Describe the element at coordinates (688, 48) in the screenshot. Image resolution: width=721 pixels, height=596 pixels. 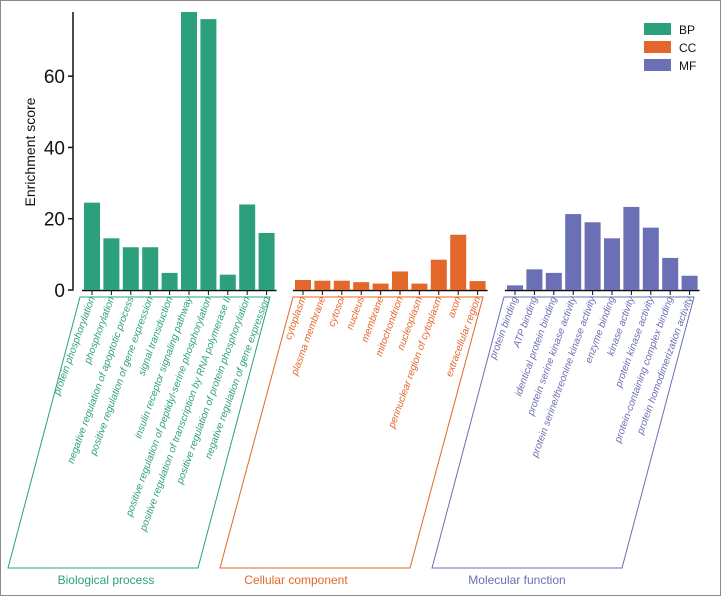
I see `legend-label: CC` at that location.